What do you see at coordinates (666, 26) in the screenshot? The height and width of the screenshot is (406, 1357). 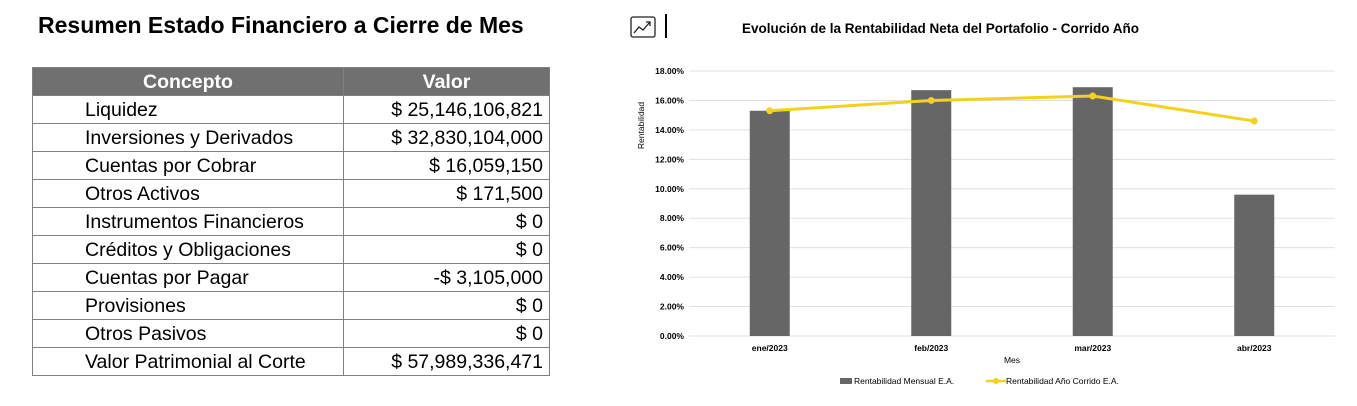 I see `header-divider` at bounding box center [666, 26].